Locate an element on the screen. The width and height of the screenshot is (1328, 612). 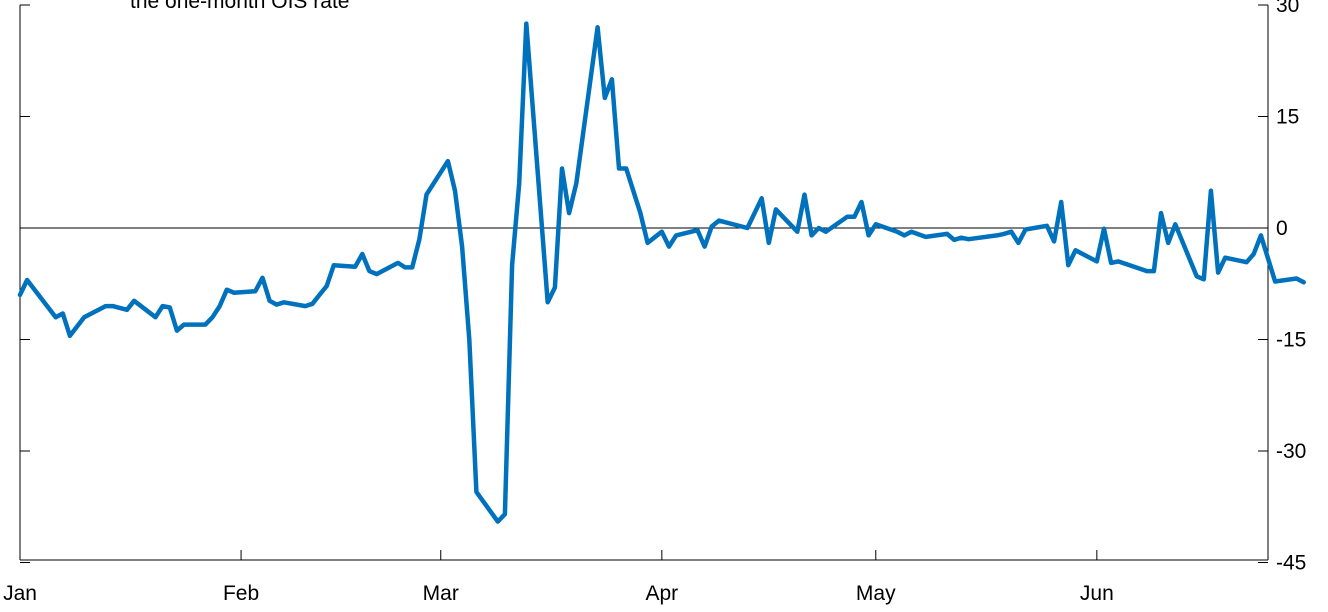
y-tick-label: -30 is located at coordinates (1291, 451).